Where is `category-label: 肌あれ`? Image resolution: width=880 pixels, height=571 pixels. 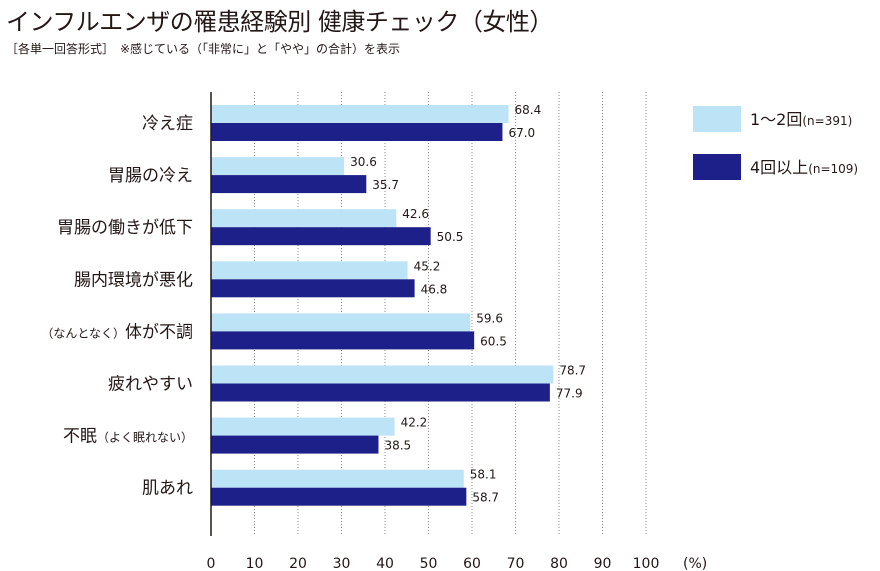
category-label: 肌あれ is located at coordinates (167, 489).